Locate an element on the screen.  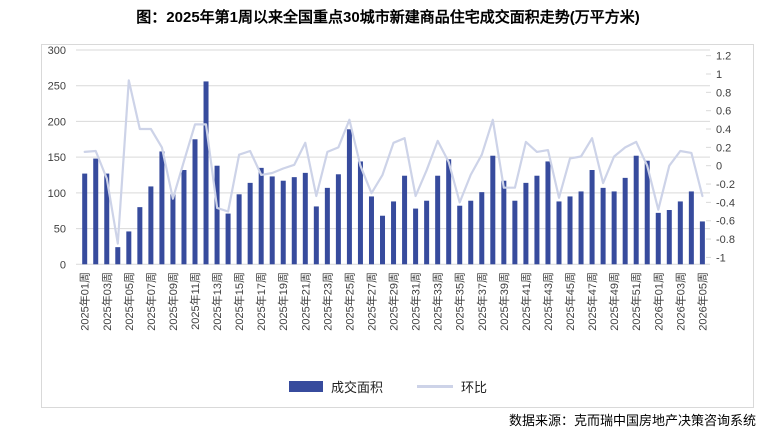
x-axis-tick-label: 2025年11周 is located at coordinates (195, 301).